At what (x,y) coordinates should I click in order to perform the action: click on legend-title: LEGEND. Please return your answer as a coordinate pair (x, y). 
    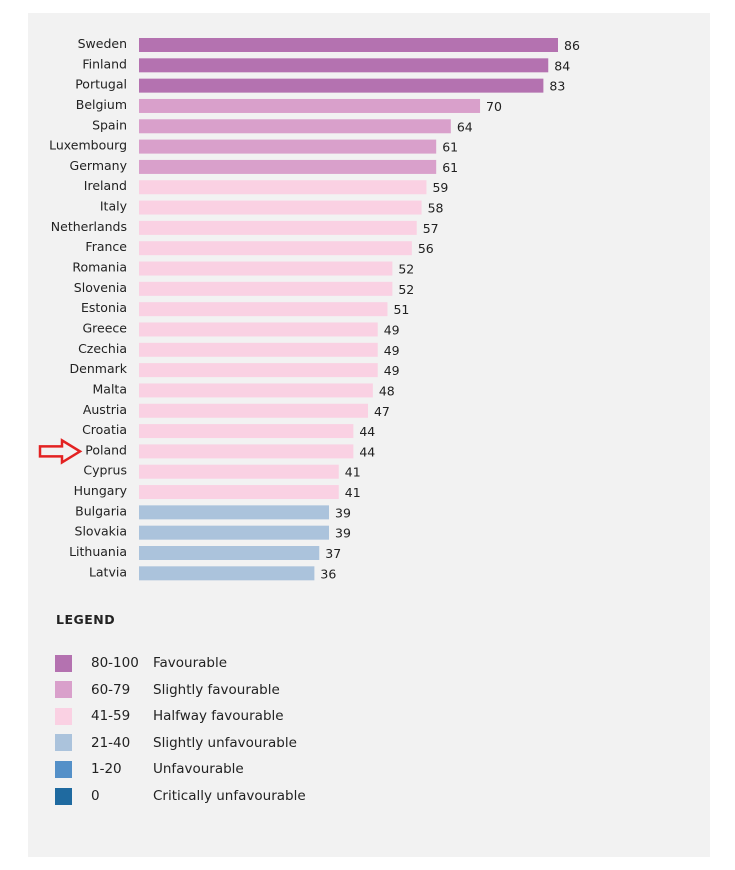
    Looking at the image, I should click on (86, 619).